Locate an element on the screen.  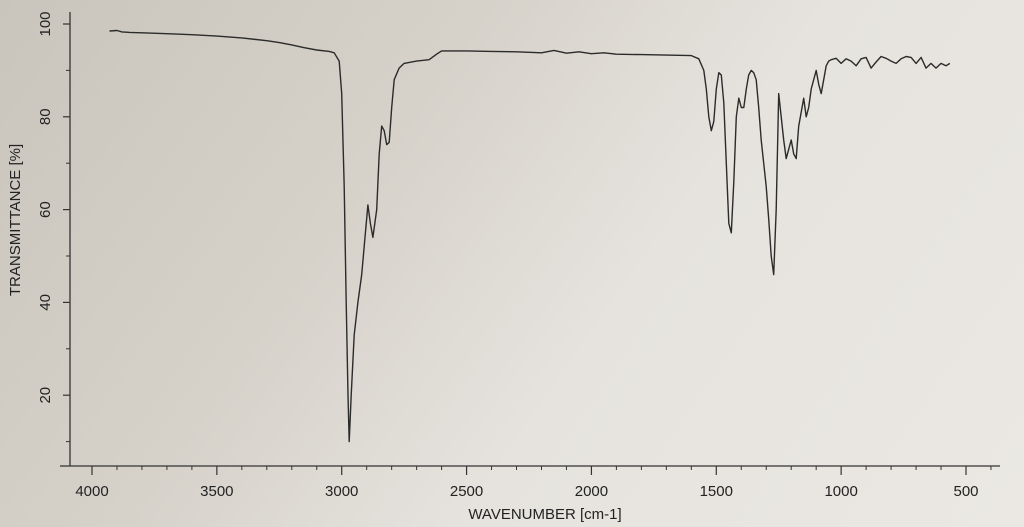
x-ticks: 4000 3500 3000 2500 2000 1500 1000 500 is located at coordinates (533, 483).